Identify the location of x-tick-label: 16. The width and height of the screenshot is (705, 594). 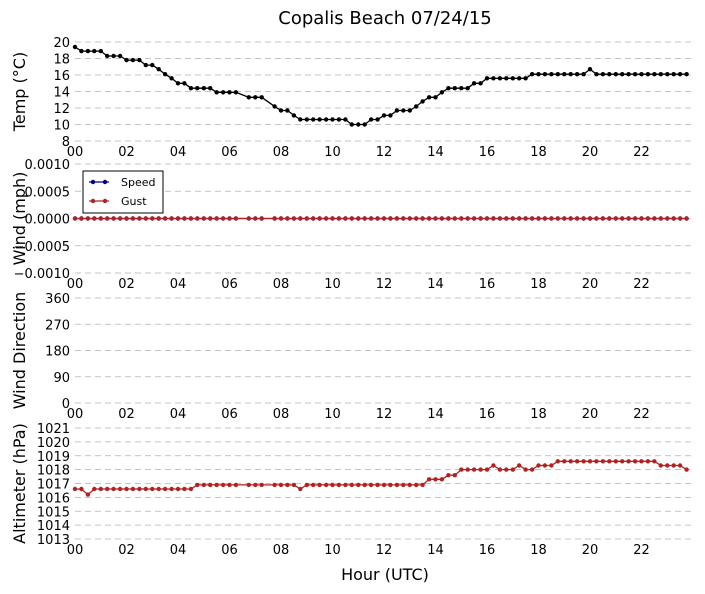
(487, 152).